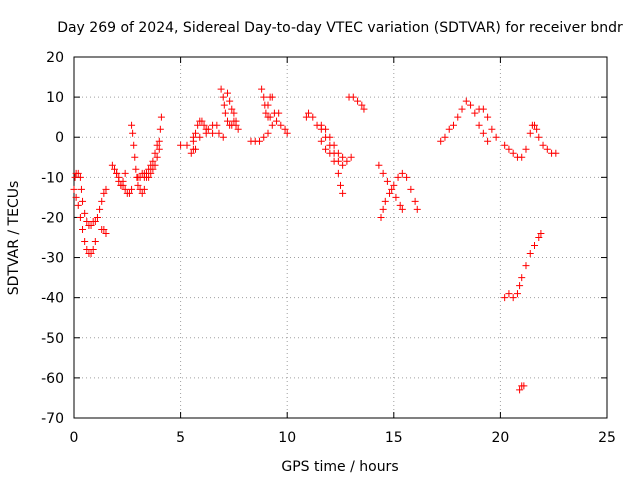  What do you see at coordinates (287, 438) in the screenshot?
I see `x-tick-label: 10` at bounding box center [287, 438].